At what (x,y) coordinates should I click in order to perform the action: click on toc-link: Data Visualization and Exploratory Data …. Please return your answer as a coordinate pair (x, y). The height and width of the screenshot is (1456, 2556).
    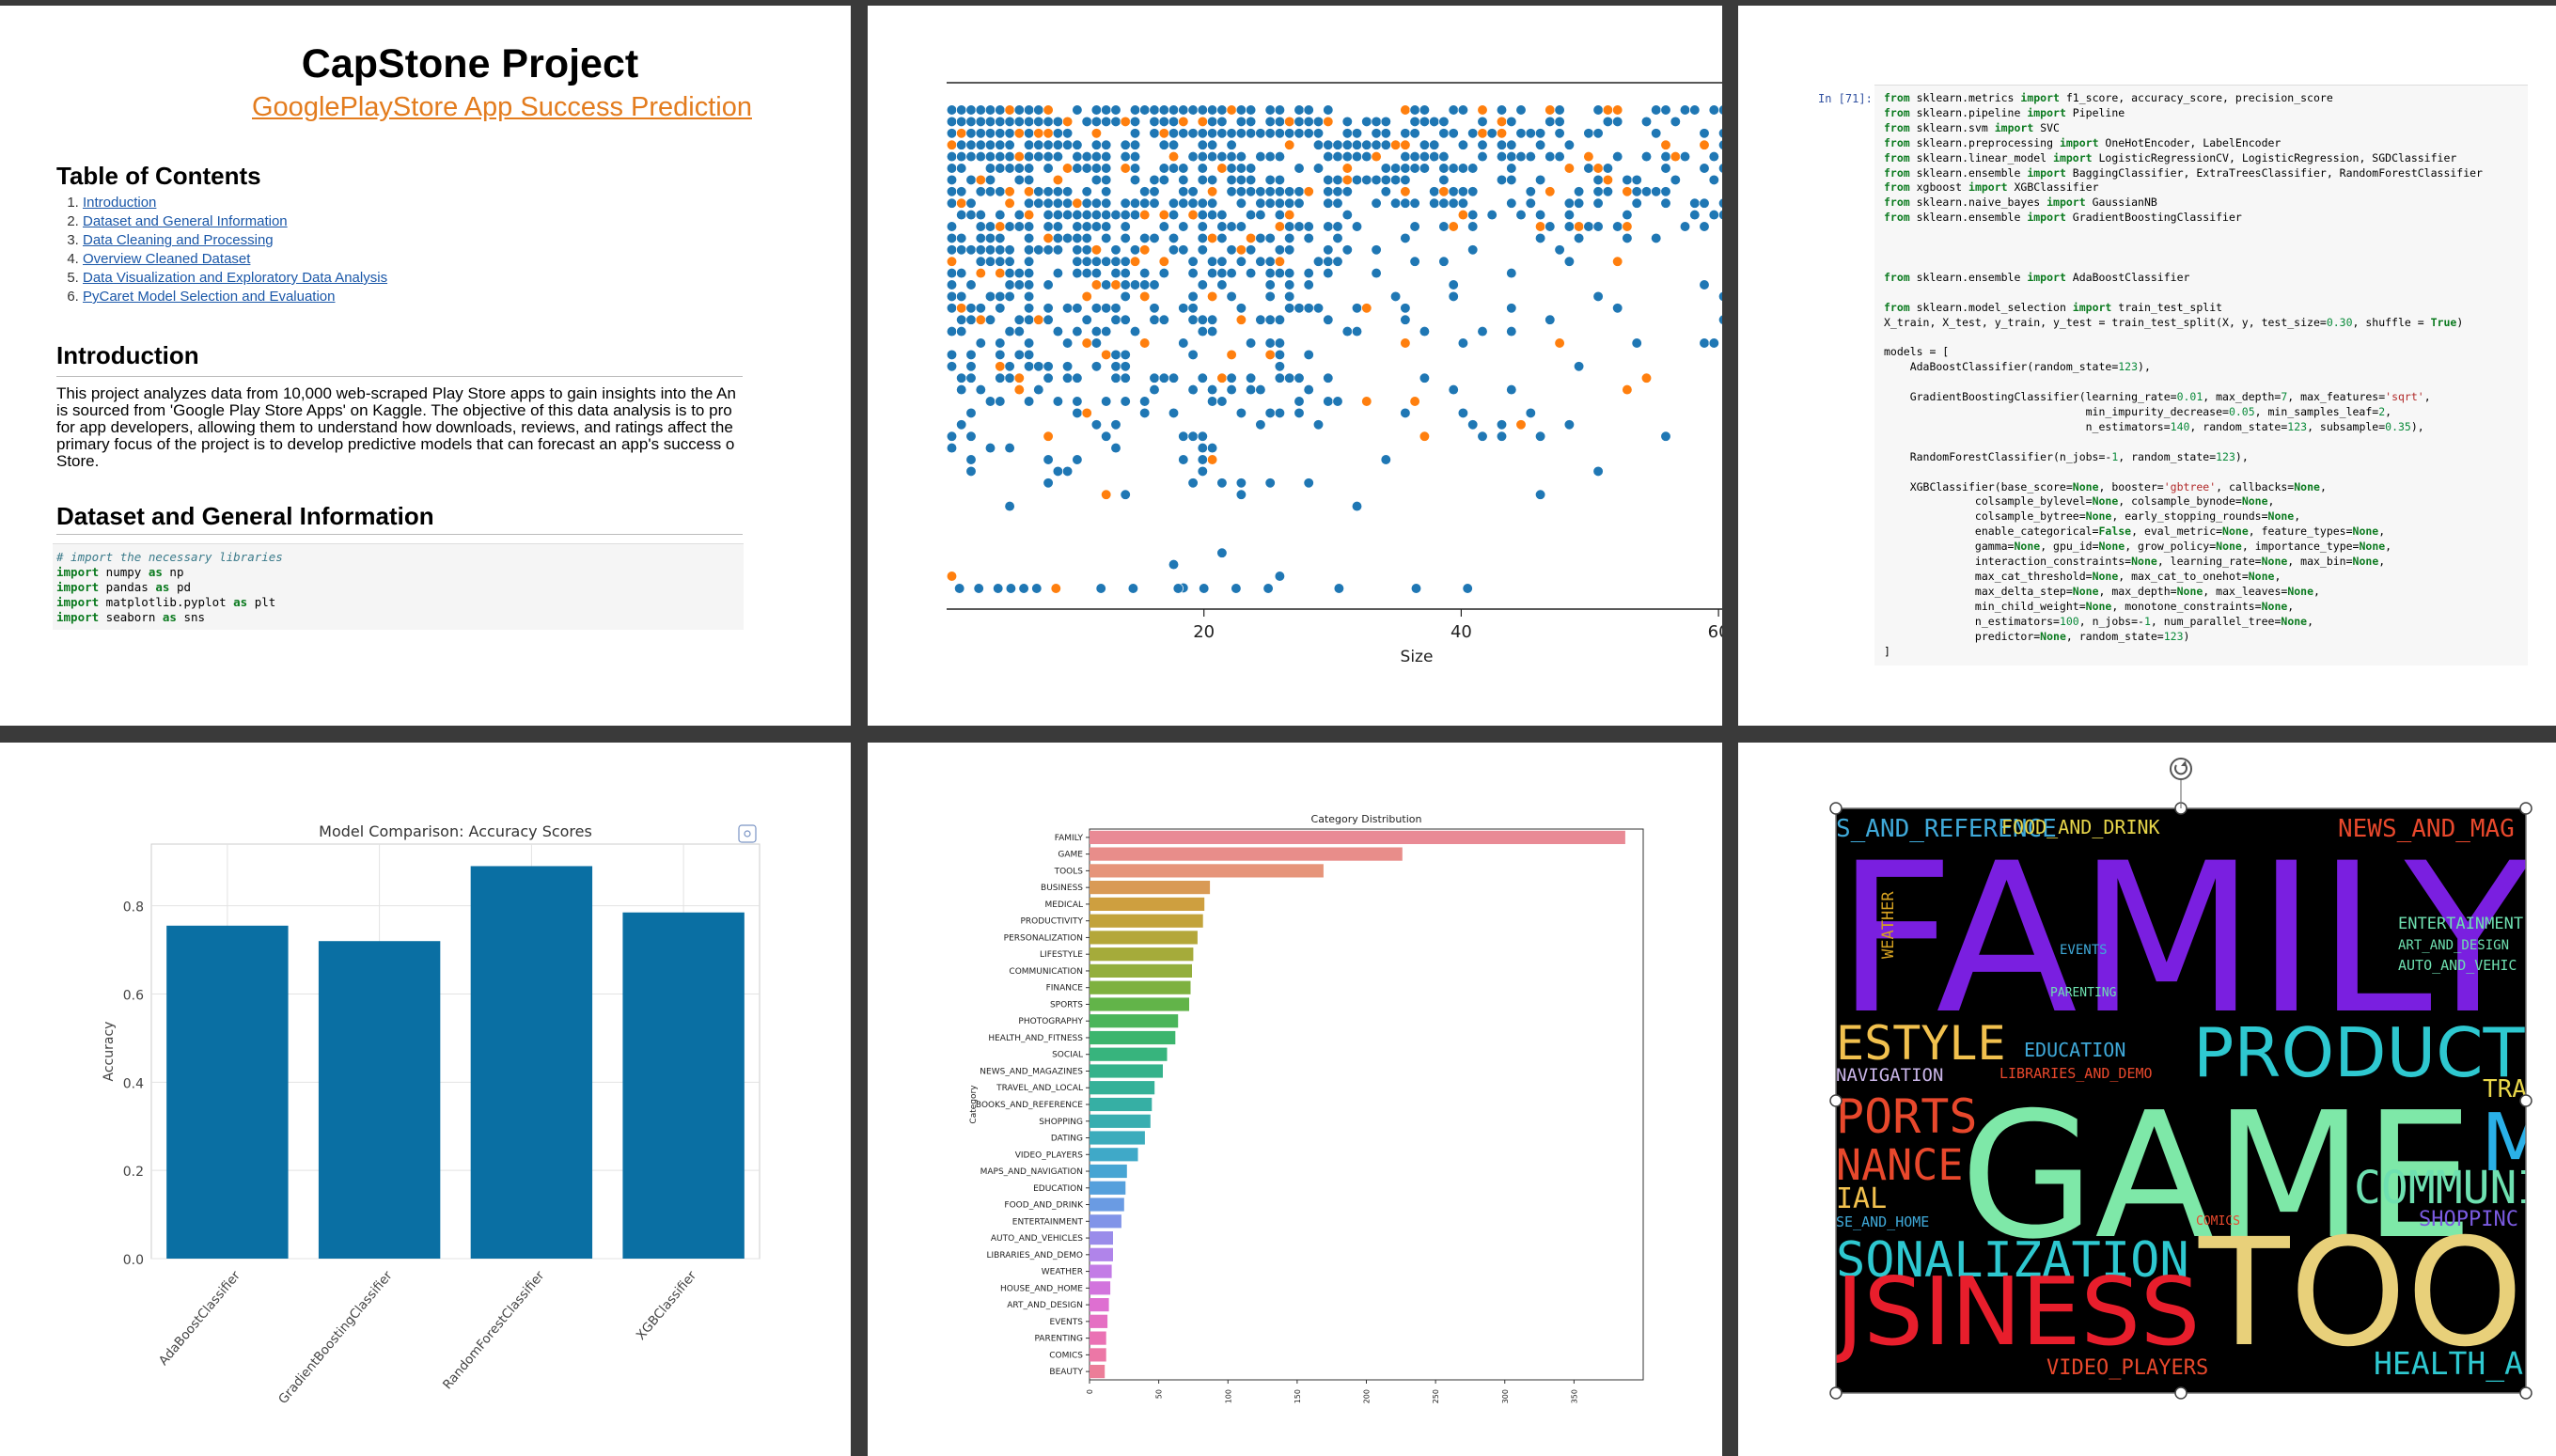
    Looking at the image, I should click on (235, 278).